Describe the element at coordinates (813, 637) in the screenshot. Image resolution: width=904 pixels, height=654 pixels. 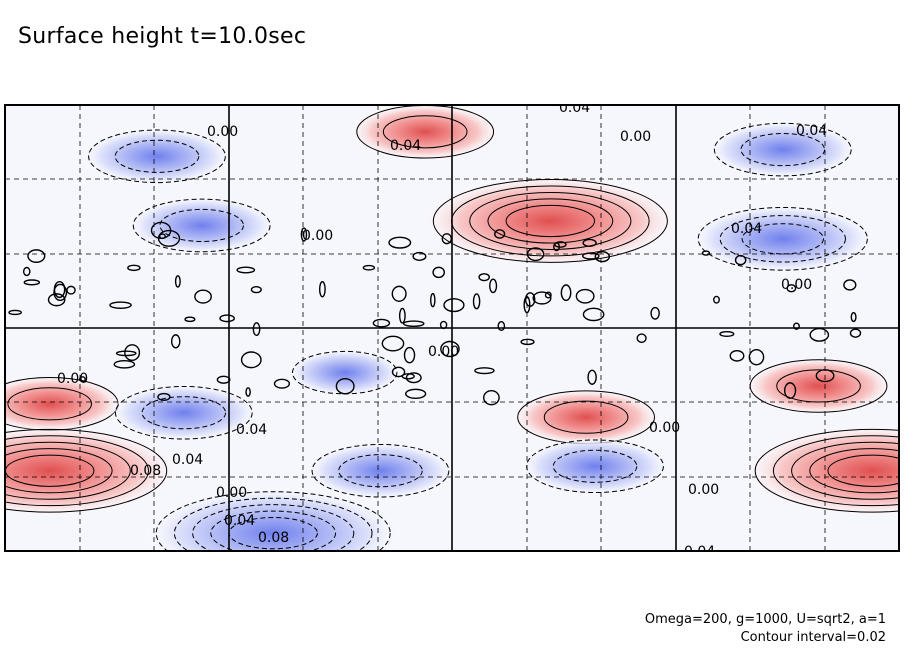
I see `contour-interval-note: Contour interval=0.02` at that location.